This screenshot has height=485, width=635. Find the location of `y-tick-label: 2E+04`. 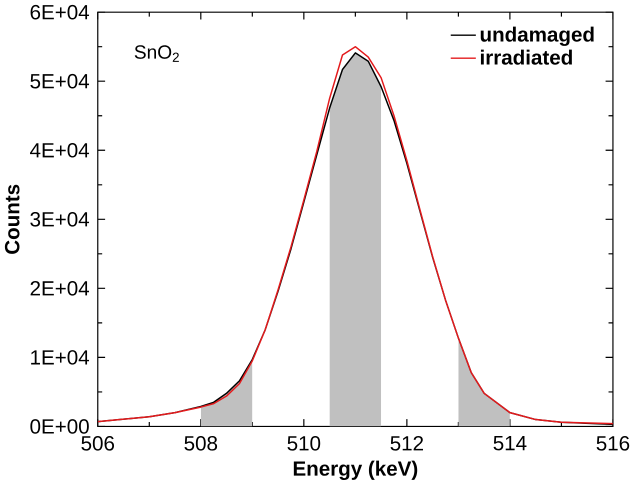

y-tick-label: 2E+04 is located at coordinates (60, 288).